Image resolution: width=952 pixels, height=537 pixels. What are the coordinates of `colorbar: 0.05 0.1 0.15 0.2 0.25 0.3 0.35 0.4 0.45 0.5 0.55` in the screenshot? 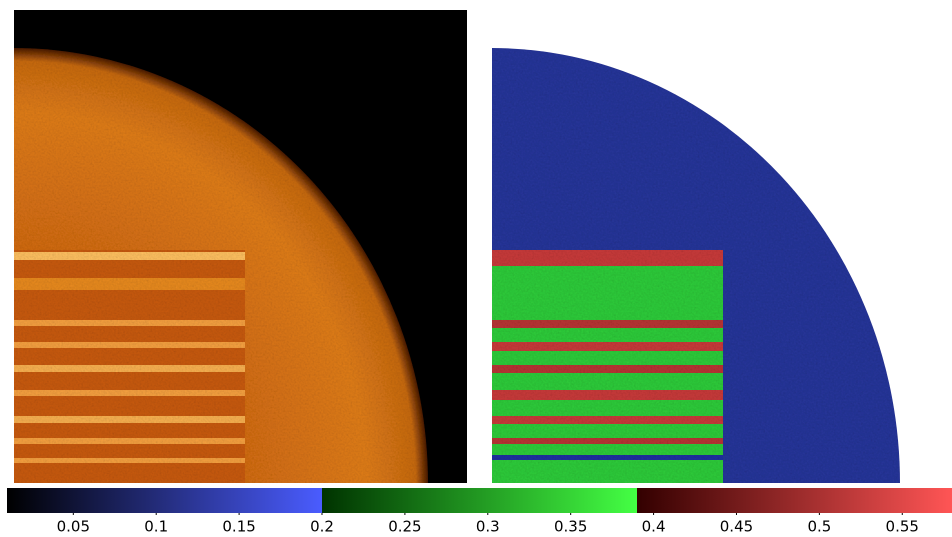 It's located at (479, 512).